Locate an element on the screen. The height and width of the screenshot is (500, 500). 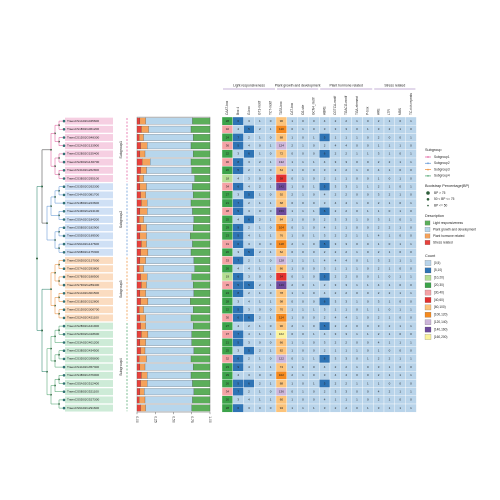
legend-swatch is located at coordinates (428, 270).